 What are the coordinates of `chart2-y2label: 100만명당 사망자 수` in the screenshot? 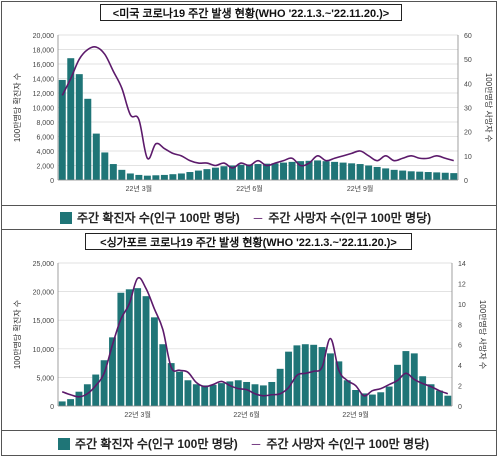 It's located at (483, 334).